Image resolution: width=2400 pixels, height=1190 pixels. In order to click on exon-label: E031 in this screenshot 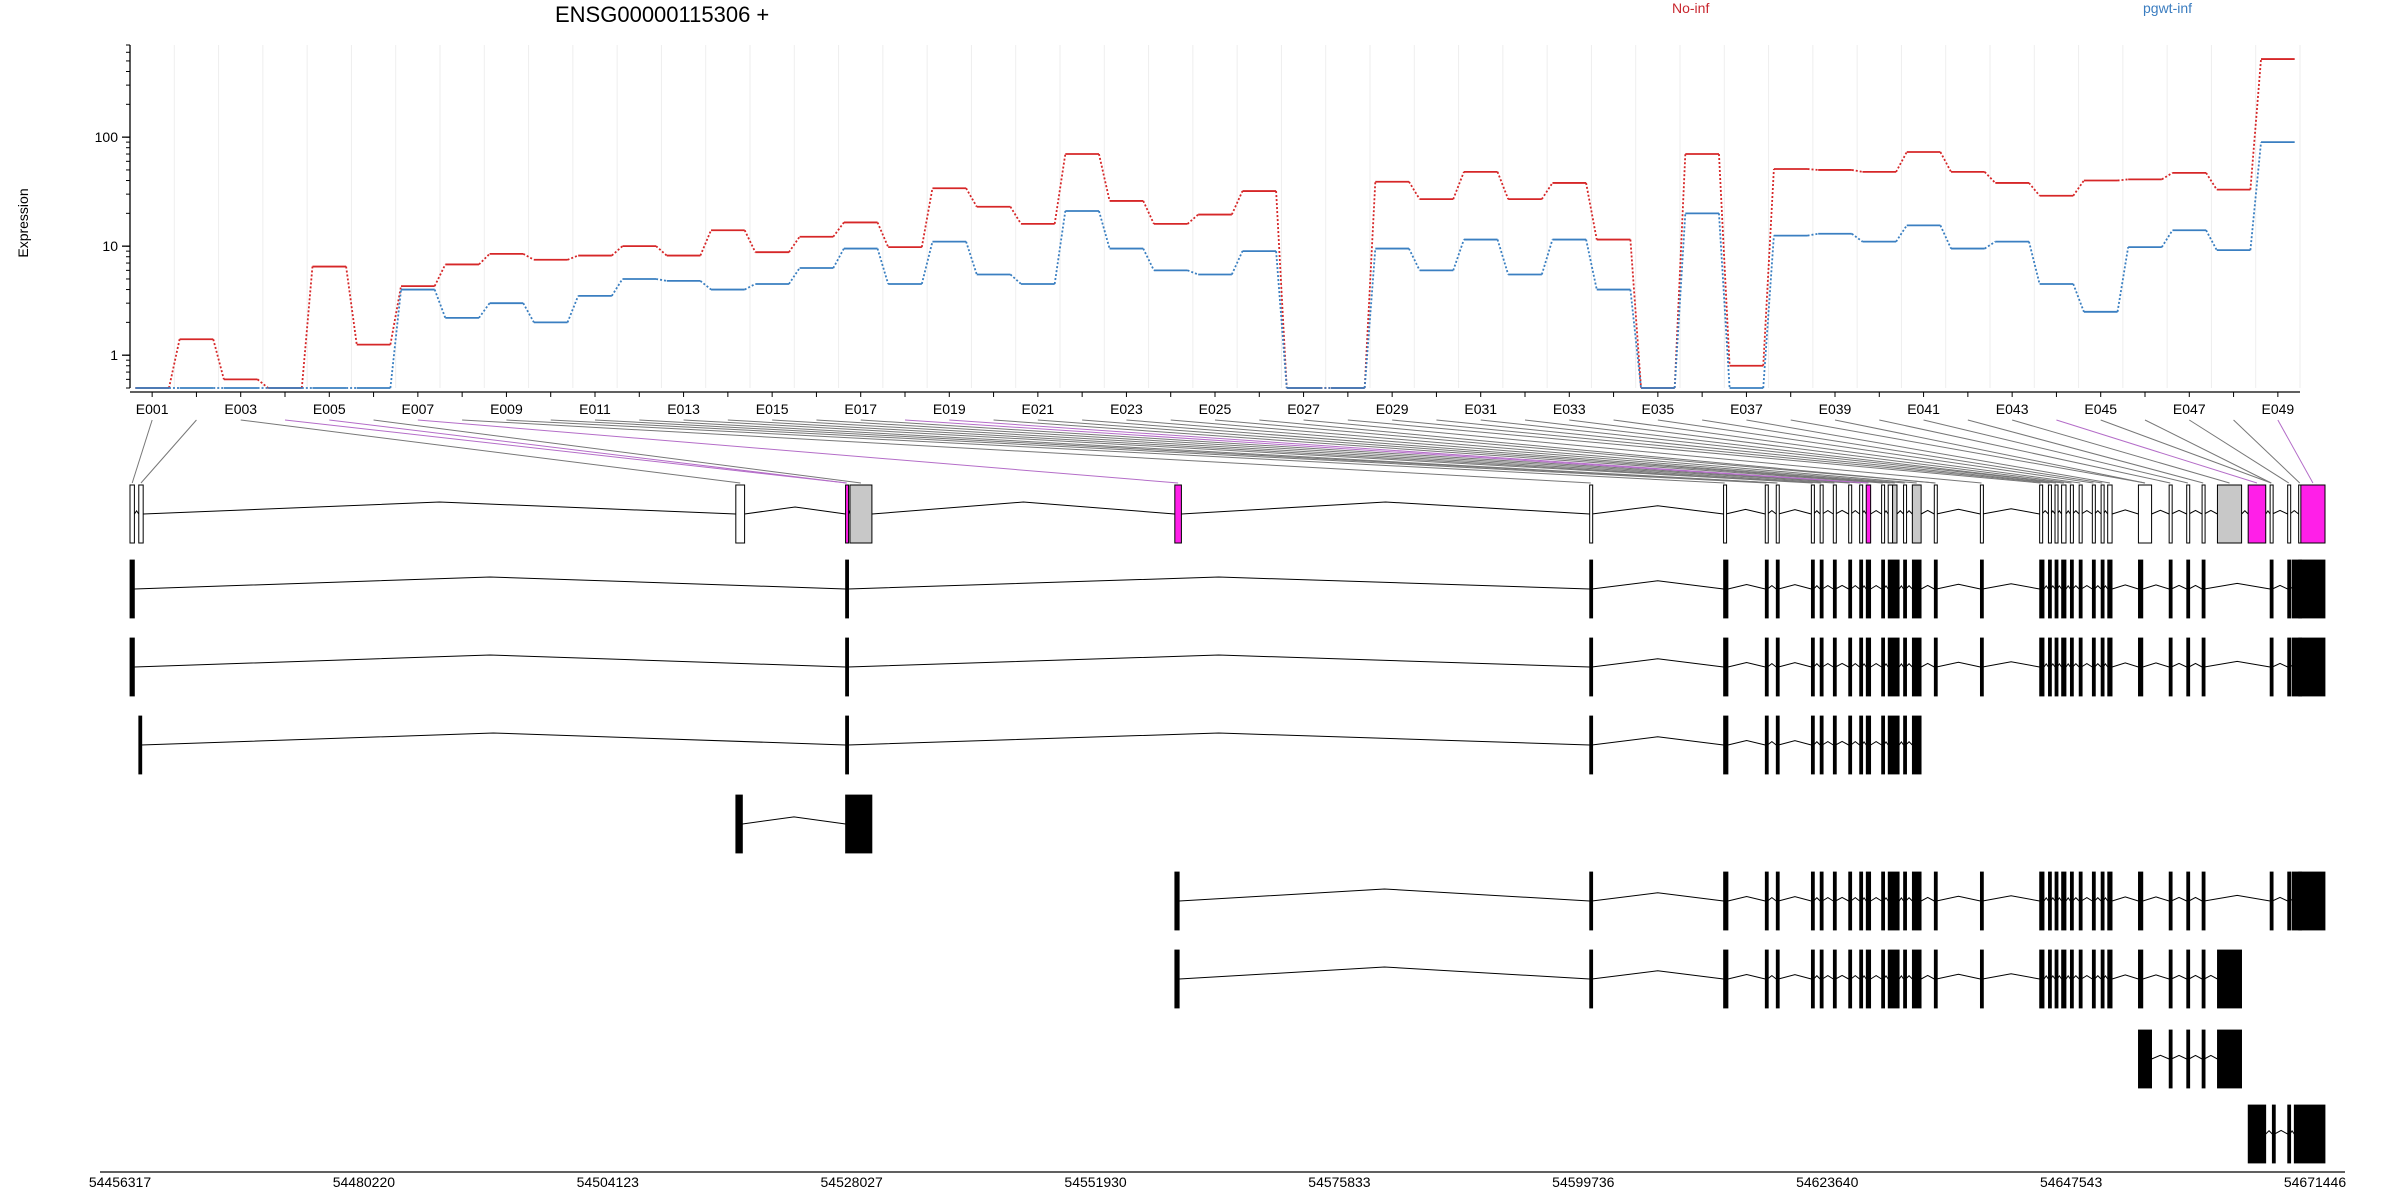, I will do `click(1480, 409)`.